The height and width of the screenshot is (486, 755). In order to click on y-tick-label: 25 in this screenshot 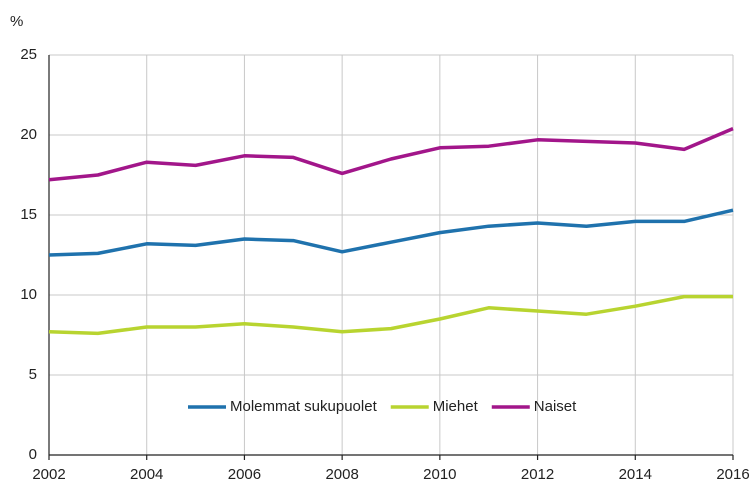, I will do `click(28, 54)`.